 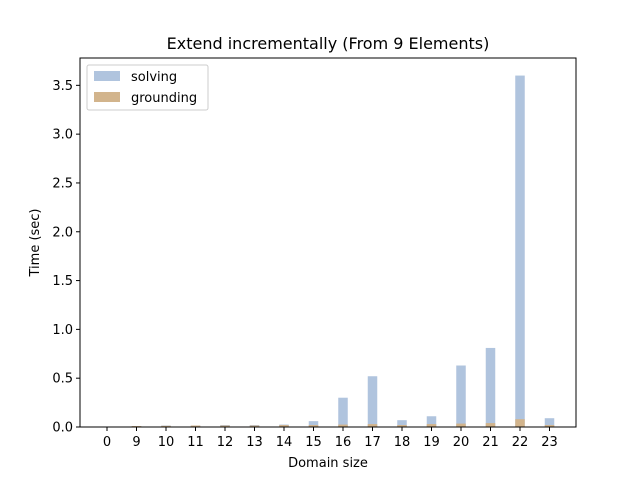 What do you see at coordinates (164, 98) in the screenshot?
I see `legend-label-grounding: grounding` at bounding box center [164, 98].